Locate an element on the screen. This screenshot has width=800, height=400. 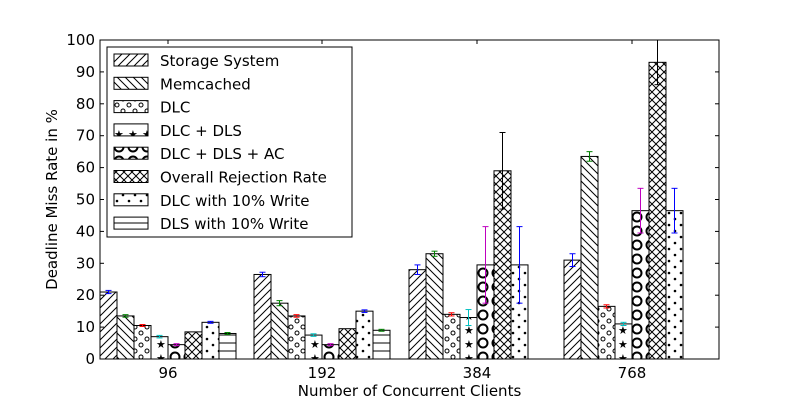
y-tick-label: 0 is located at coordinates (90, 359).